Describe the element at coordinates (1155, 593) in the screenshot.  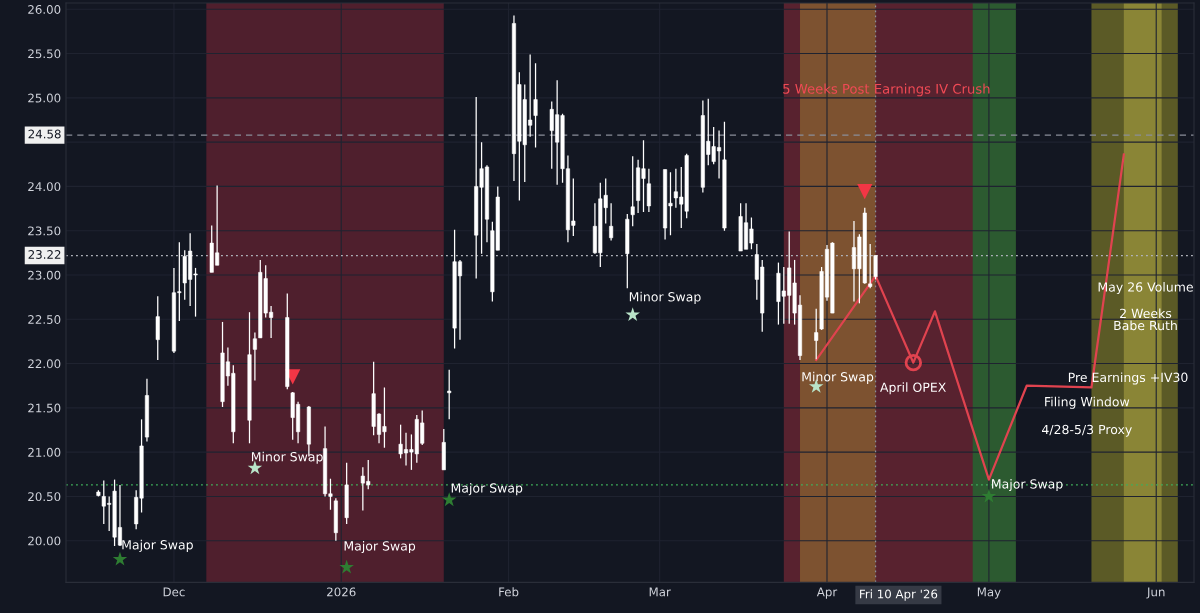
I see `x-tick-label: Jun` at that location.